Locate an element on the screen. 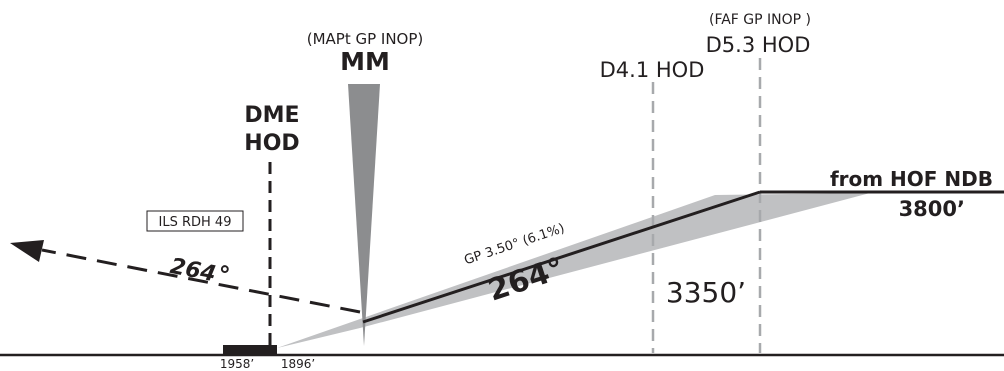  threshold-right-elevation: 1896’ is located at coordinates (298, 364).